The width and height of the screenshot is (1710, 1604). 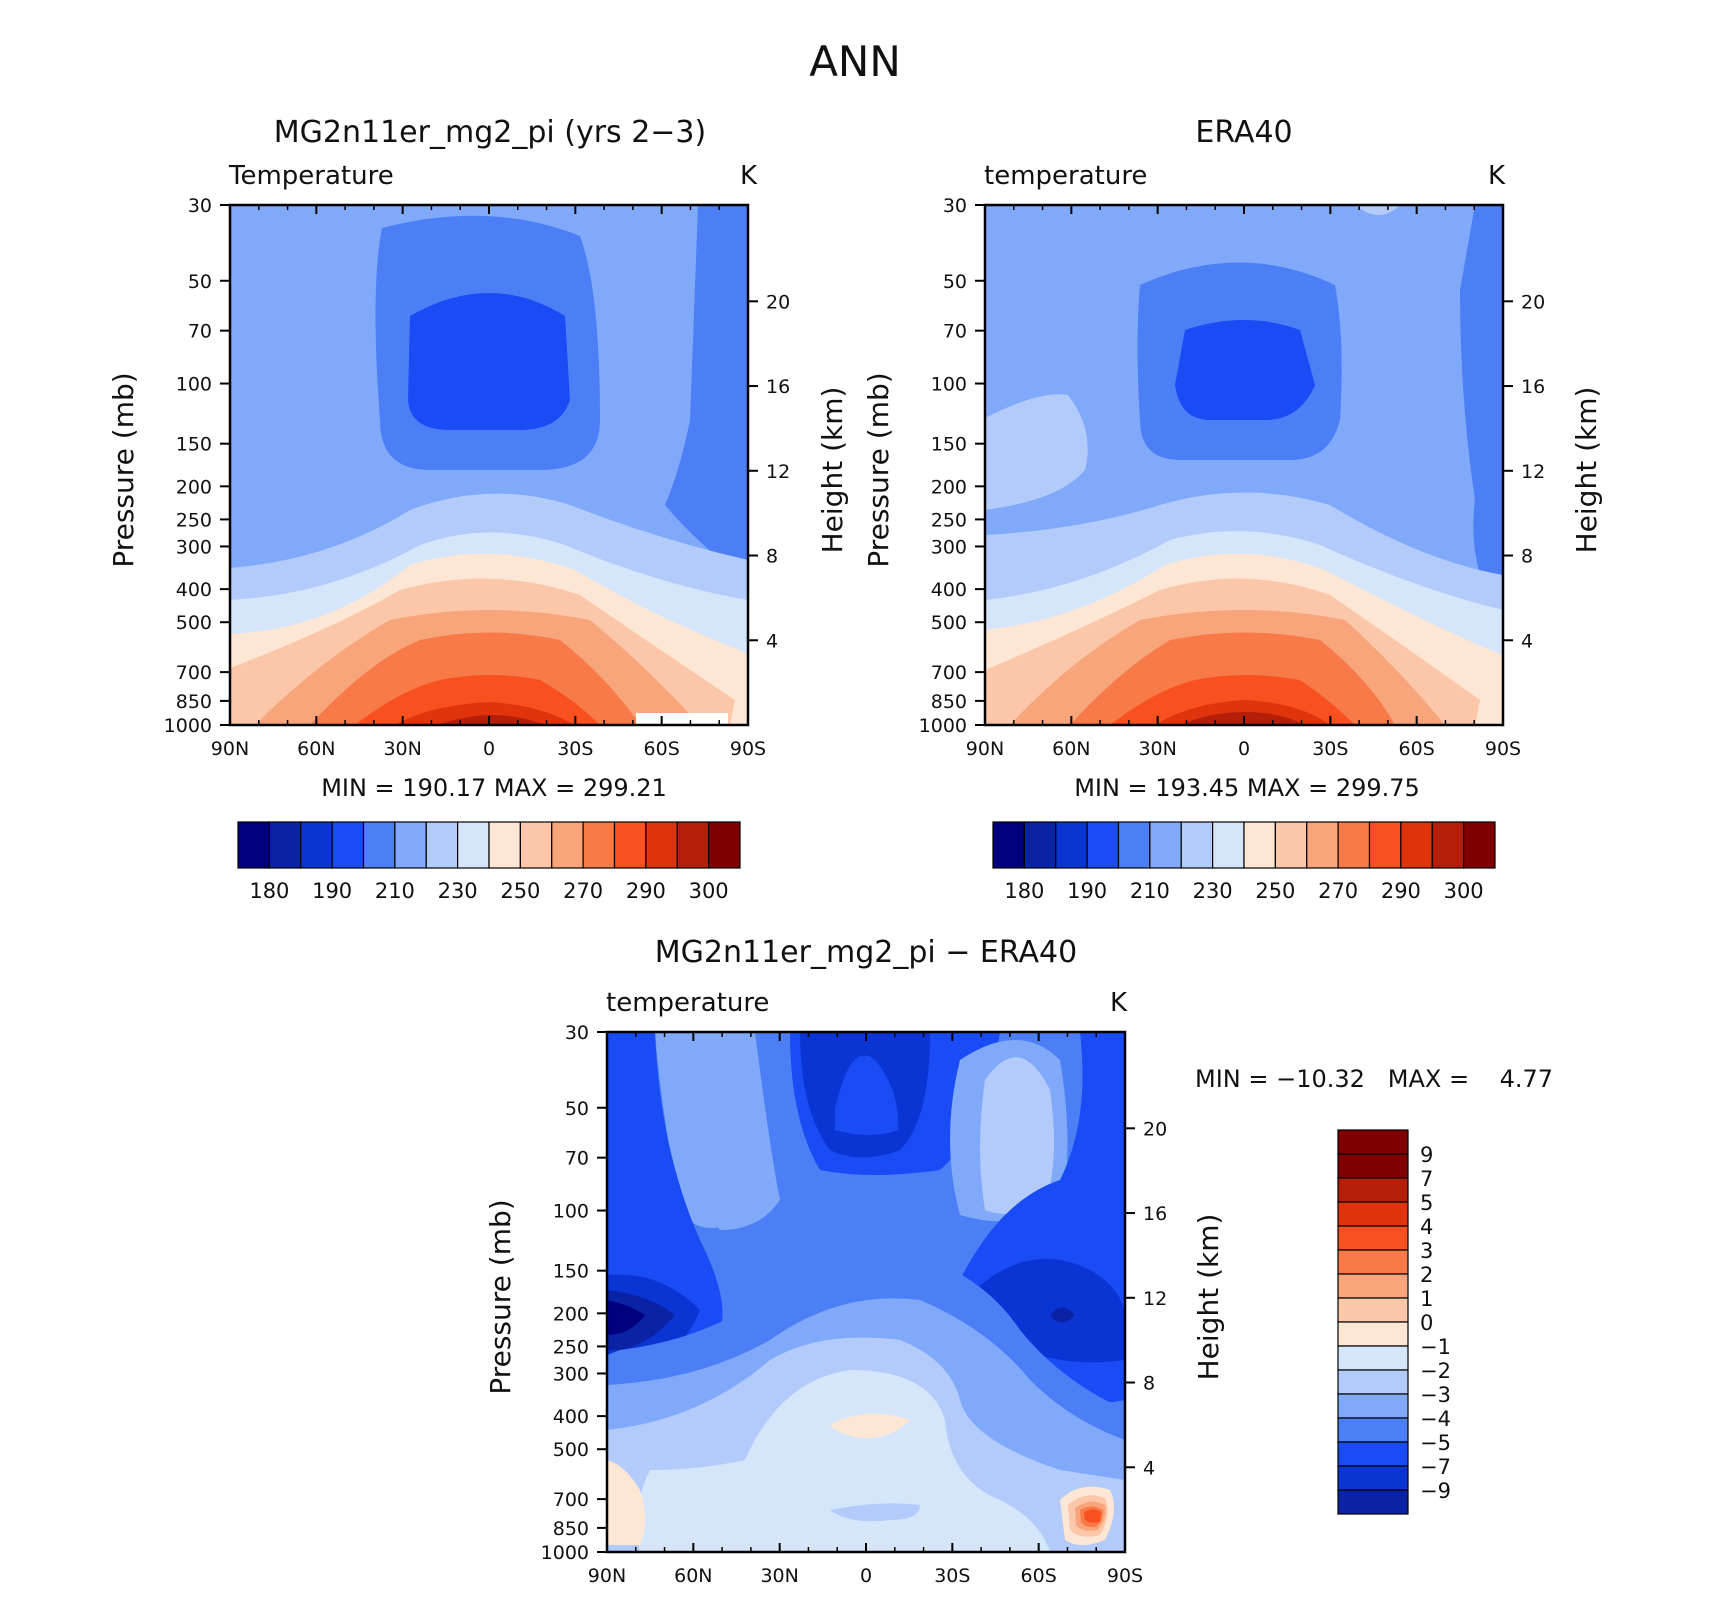 What do you see at coordinates (1426, 1275) in the screenshot?
I see `colorbar-label: 2` at bounding box center [1426, 1275].